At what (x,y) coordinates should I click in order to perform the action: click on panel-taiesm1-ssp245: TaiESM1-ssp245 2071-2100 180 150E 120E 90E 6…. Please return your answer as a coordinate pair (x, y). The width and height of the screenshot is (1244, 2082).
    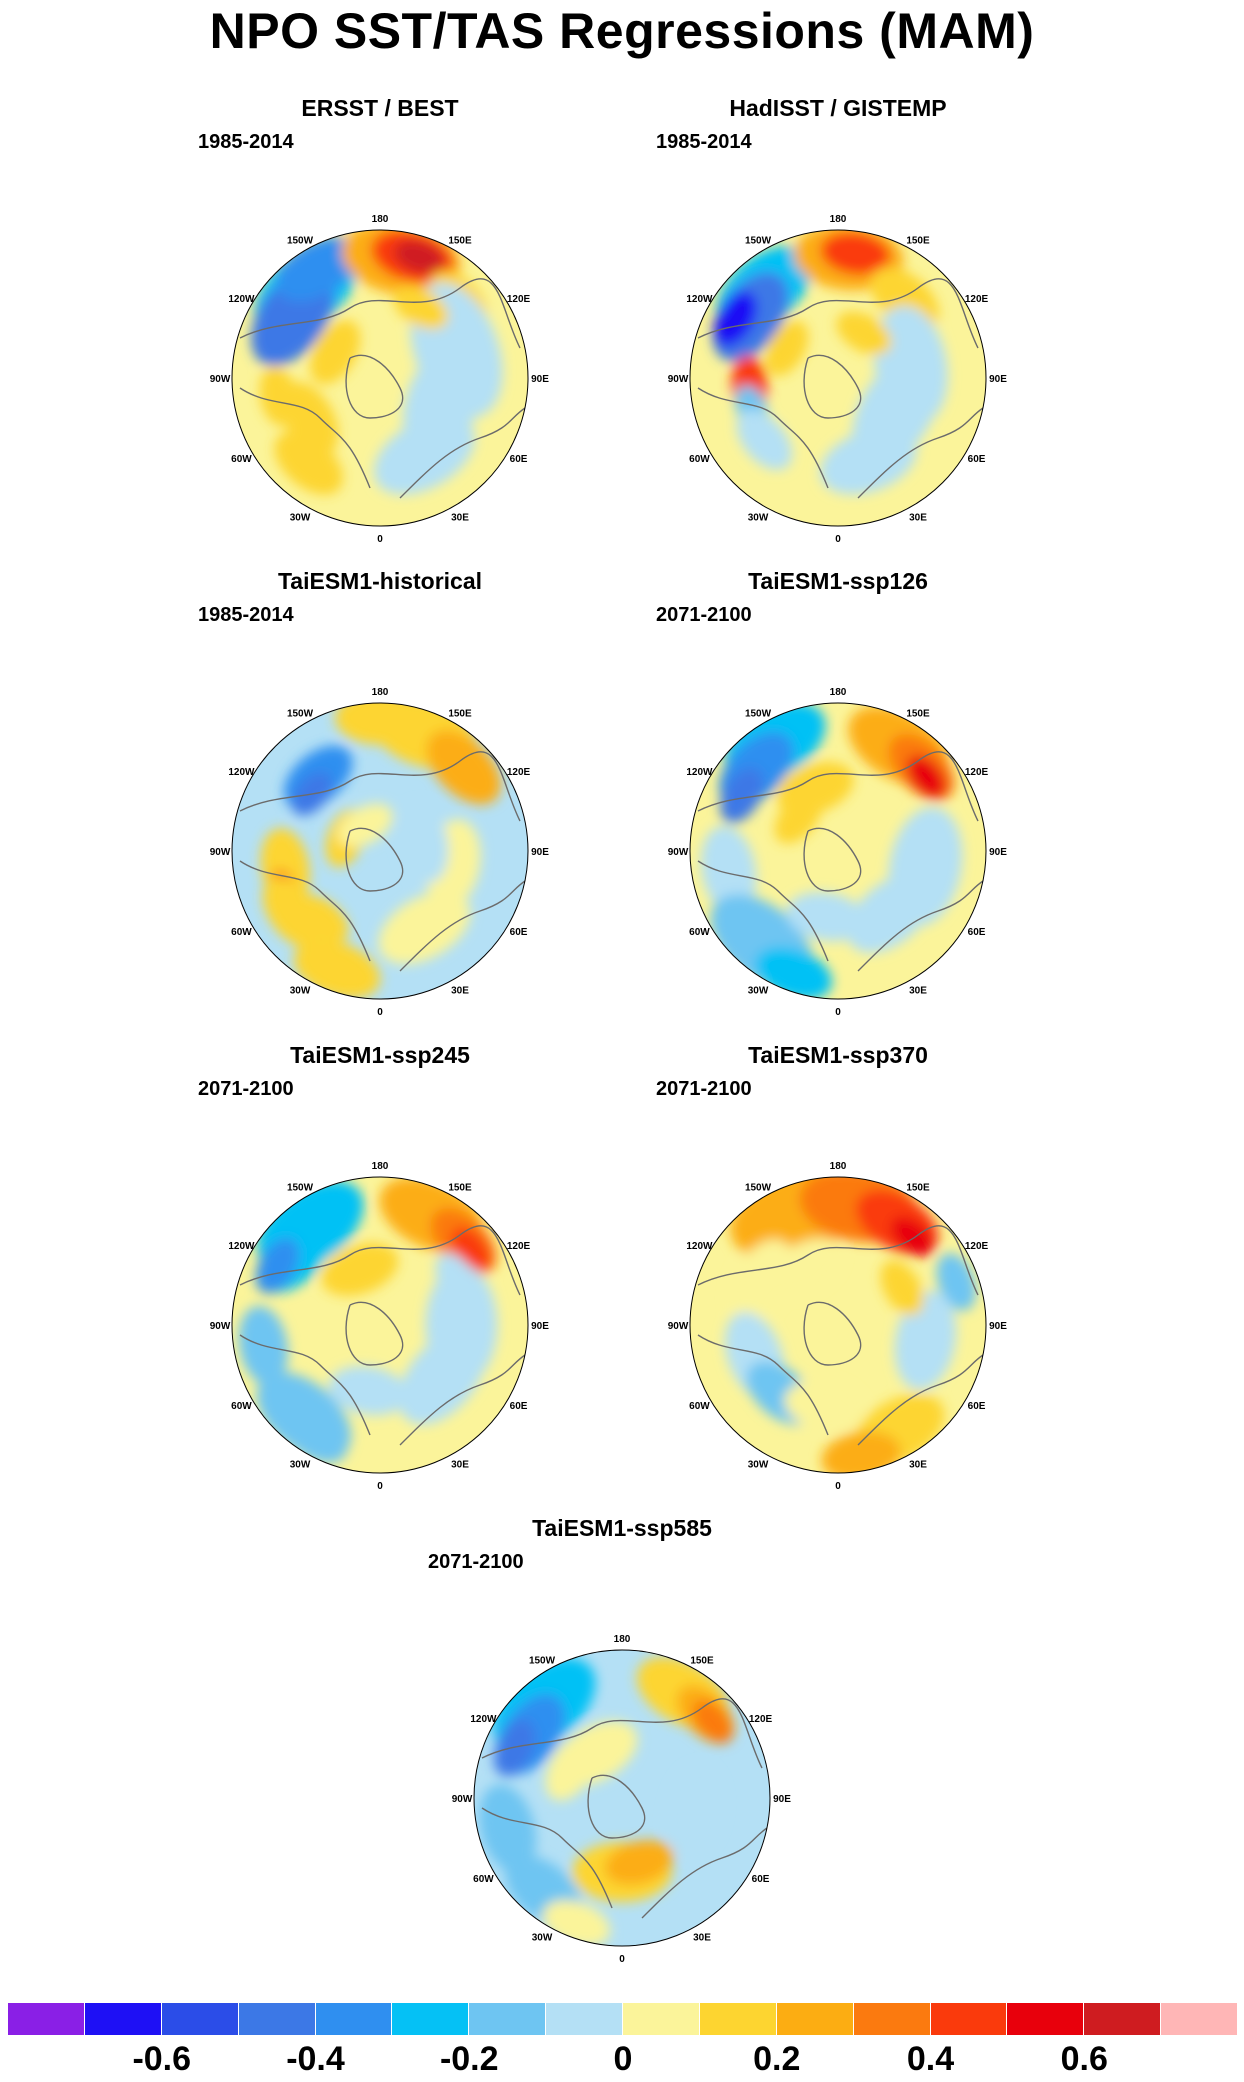
    Looking at the image, I should click on (380, 1277).